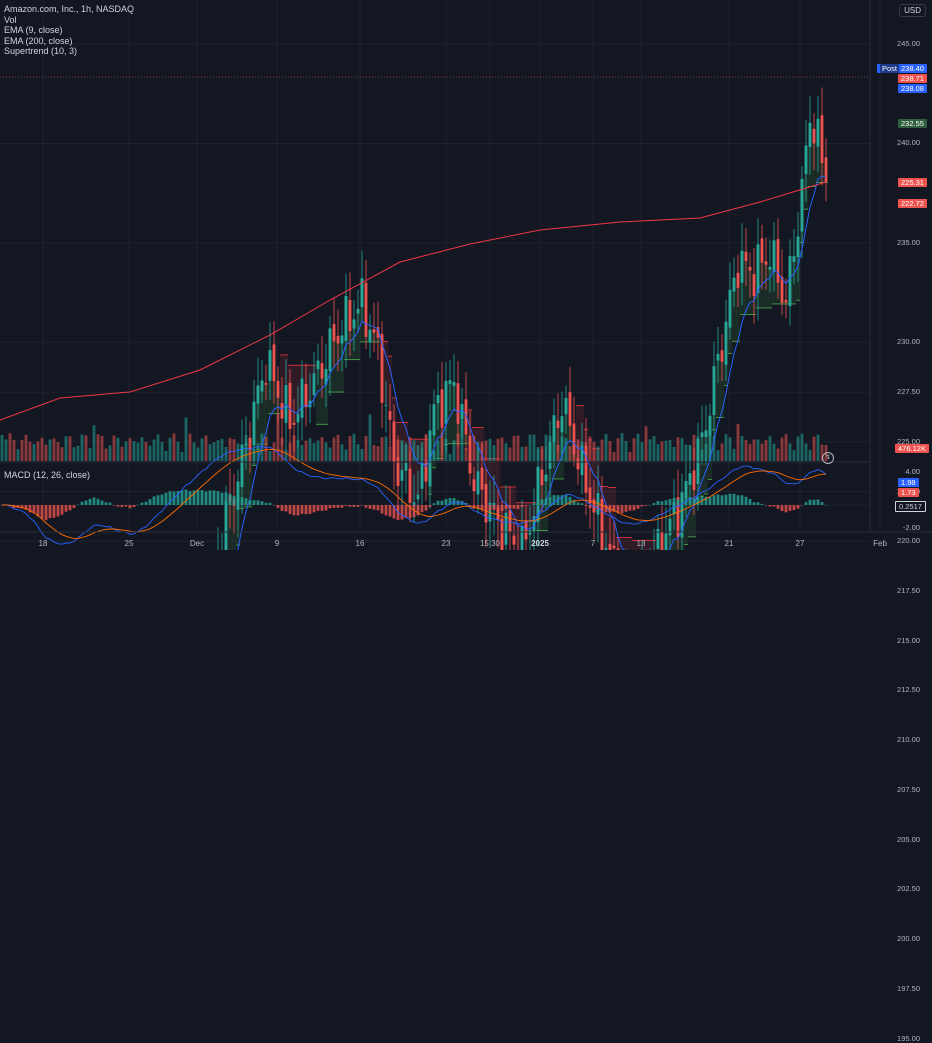 The width and height of the screenshot is (932, 1043). I want to click on symbol-title: Amazon.com, Inc., 1h, NASDAQ, so click(69, 9).